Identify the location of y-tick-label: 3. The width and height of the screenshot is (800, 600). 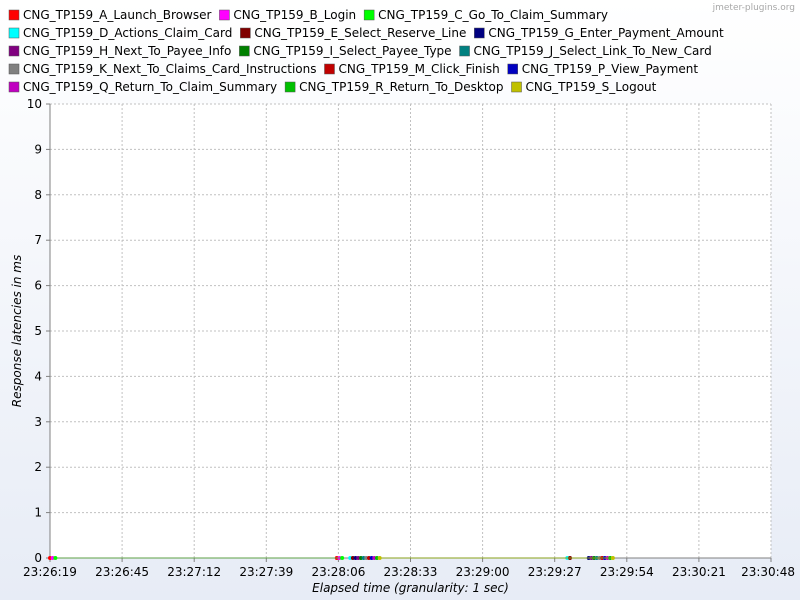
(38, 422).